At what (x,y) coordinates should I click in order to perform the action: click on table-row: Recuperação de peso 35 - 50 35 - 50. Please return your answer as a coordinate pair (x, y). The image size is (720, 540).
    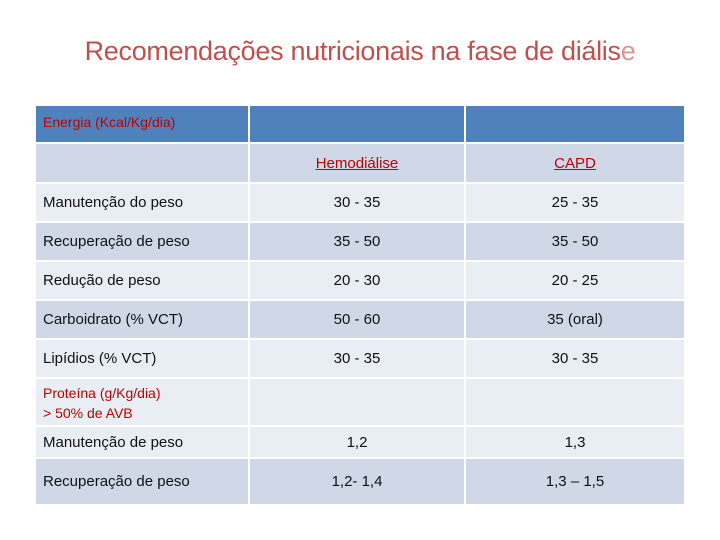
    Looking at the image, I should click on (360, 242).